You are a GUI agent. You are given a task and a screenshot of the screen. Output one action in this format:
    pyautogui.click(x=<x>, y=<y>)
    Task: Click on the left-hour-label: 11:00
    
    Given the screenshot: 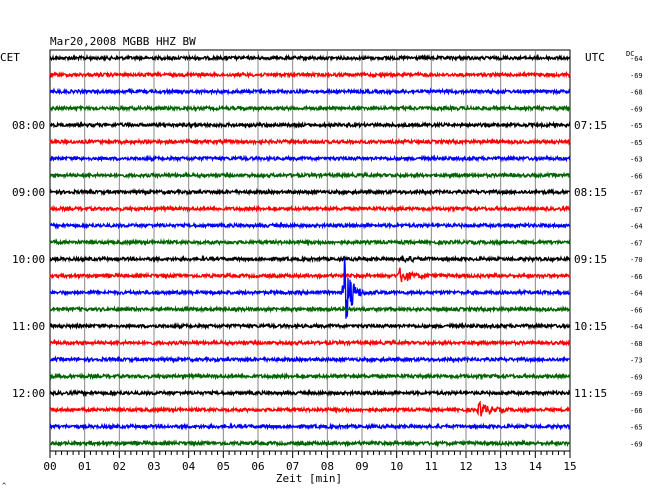 What is the action you would take?
    pyautogui.click(x=28, y=326)
    